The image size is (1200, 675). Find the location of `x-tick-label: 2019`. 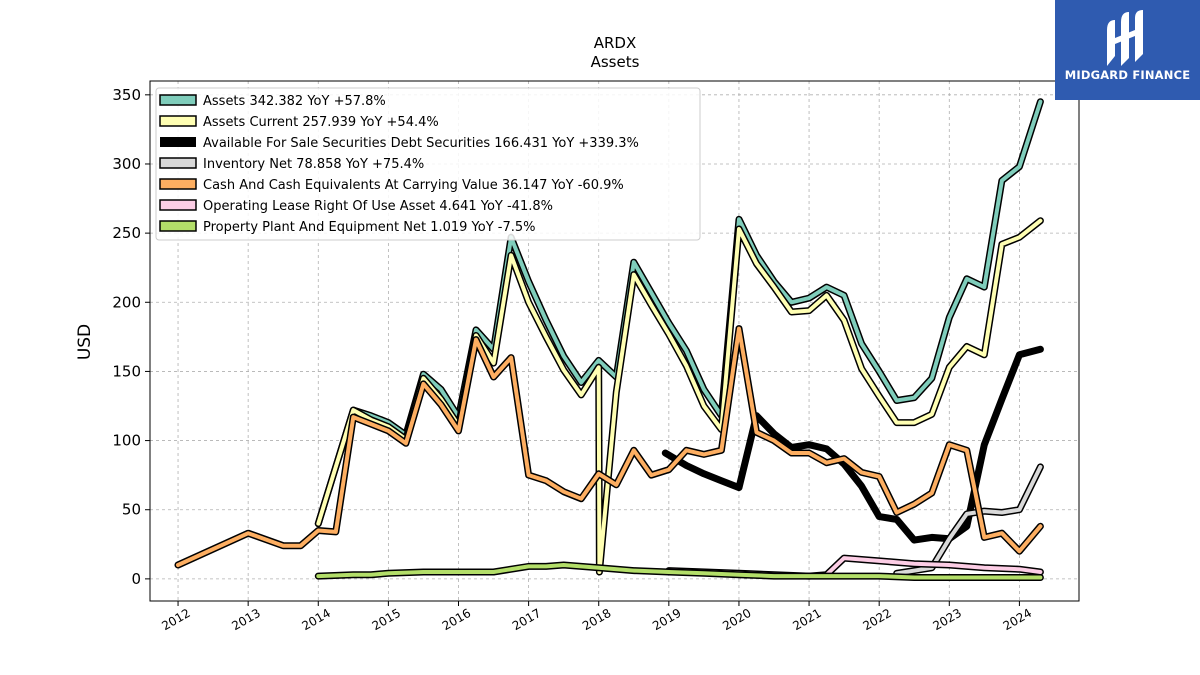

x-tick-label: 2019 is located at coordinates (666, 619).